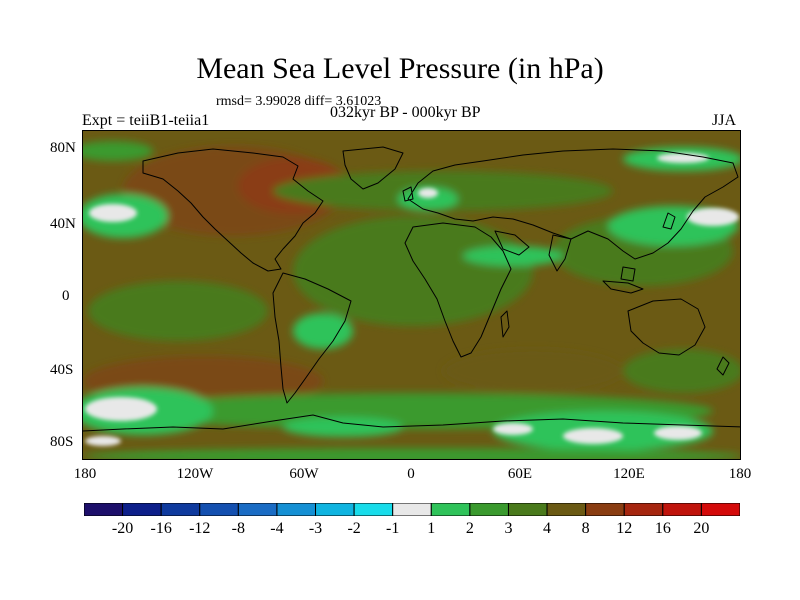  What do you see at coordinates (393, 528) in the screenshot?
I see `colorbar-label: -1` at bounding box center [393, 528].